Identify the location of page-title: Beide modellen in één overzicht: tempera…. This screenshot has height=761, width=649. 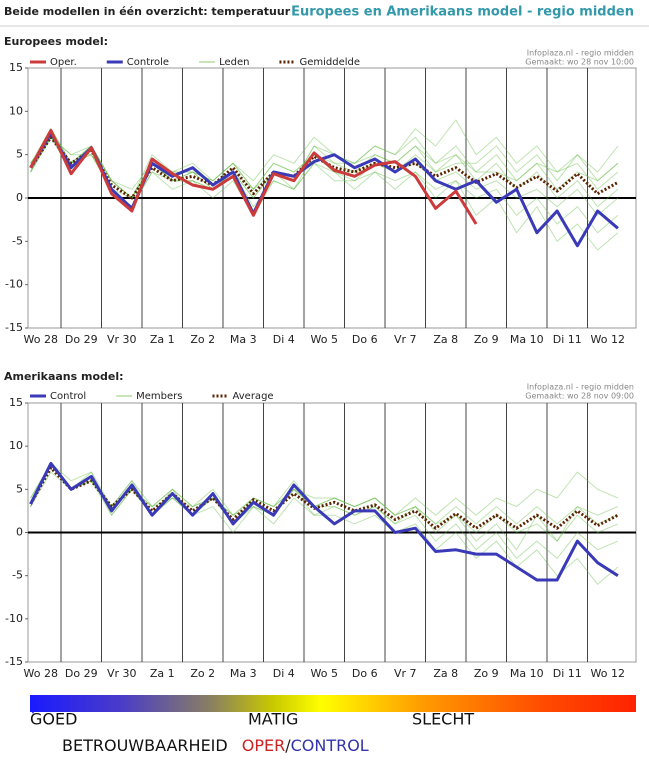
(147, 11).